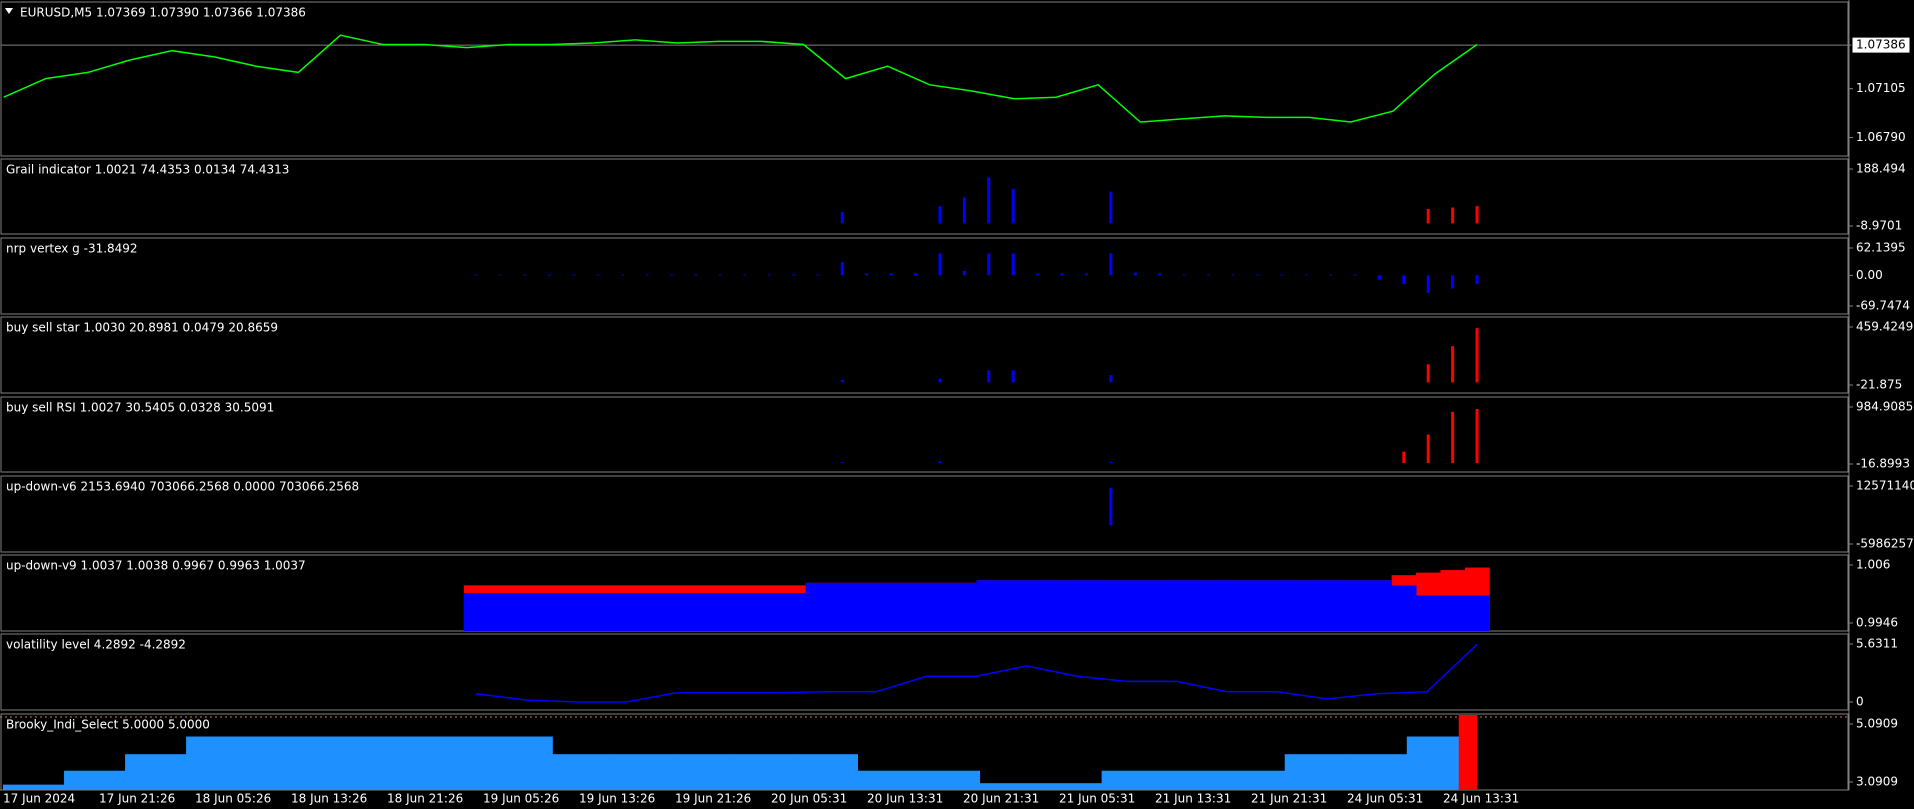 The image size is (1914, 809). What do you see at coordinates (1883, 306) in the screenshot?
I see `y-tick-label: -69.7474` at bounding box center [1883, 306].